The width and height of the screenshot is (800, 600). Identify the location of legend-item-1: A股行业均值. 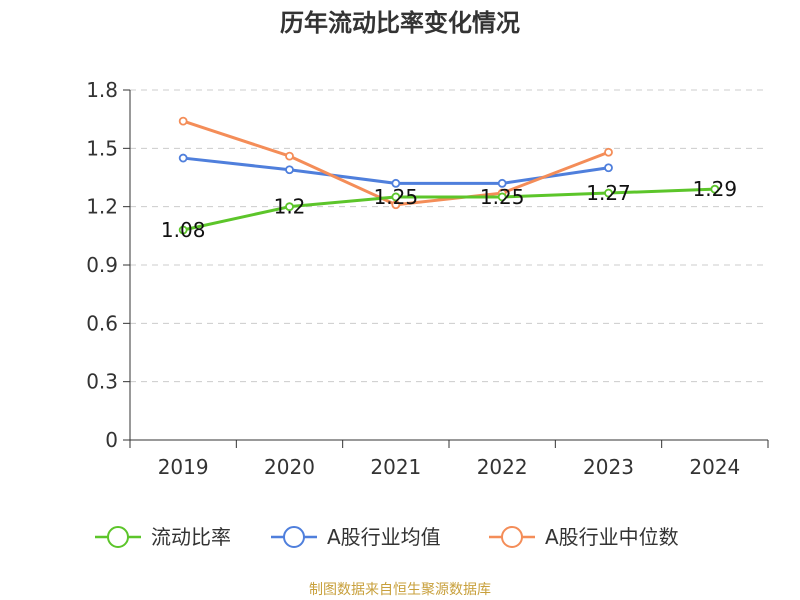
(356, 537).